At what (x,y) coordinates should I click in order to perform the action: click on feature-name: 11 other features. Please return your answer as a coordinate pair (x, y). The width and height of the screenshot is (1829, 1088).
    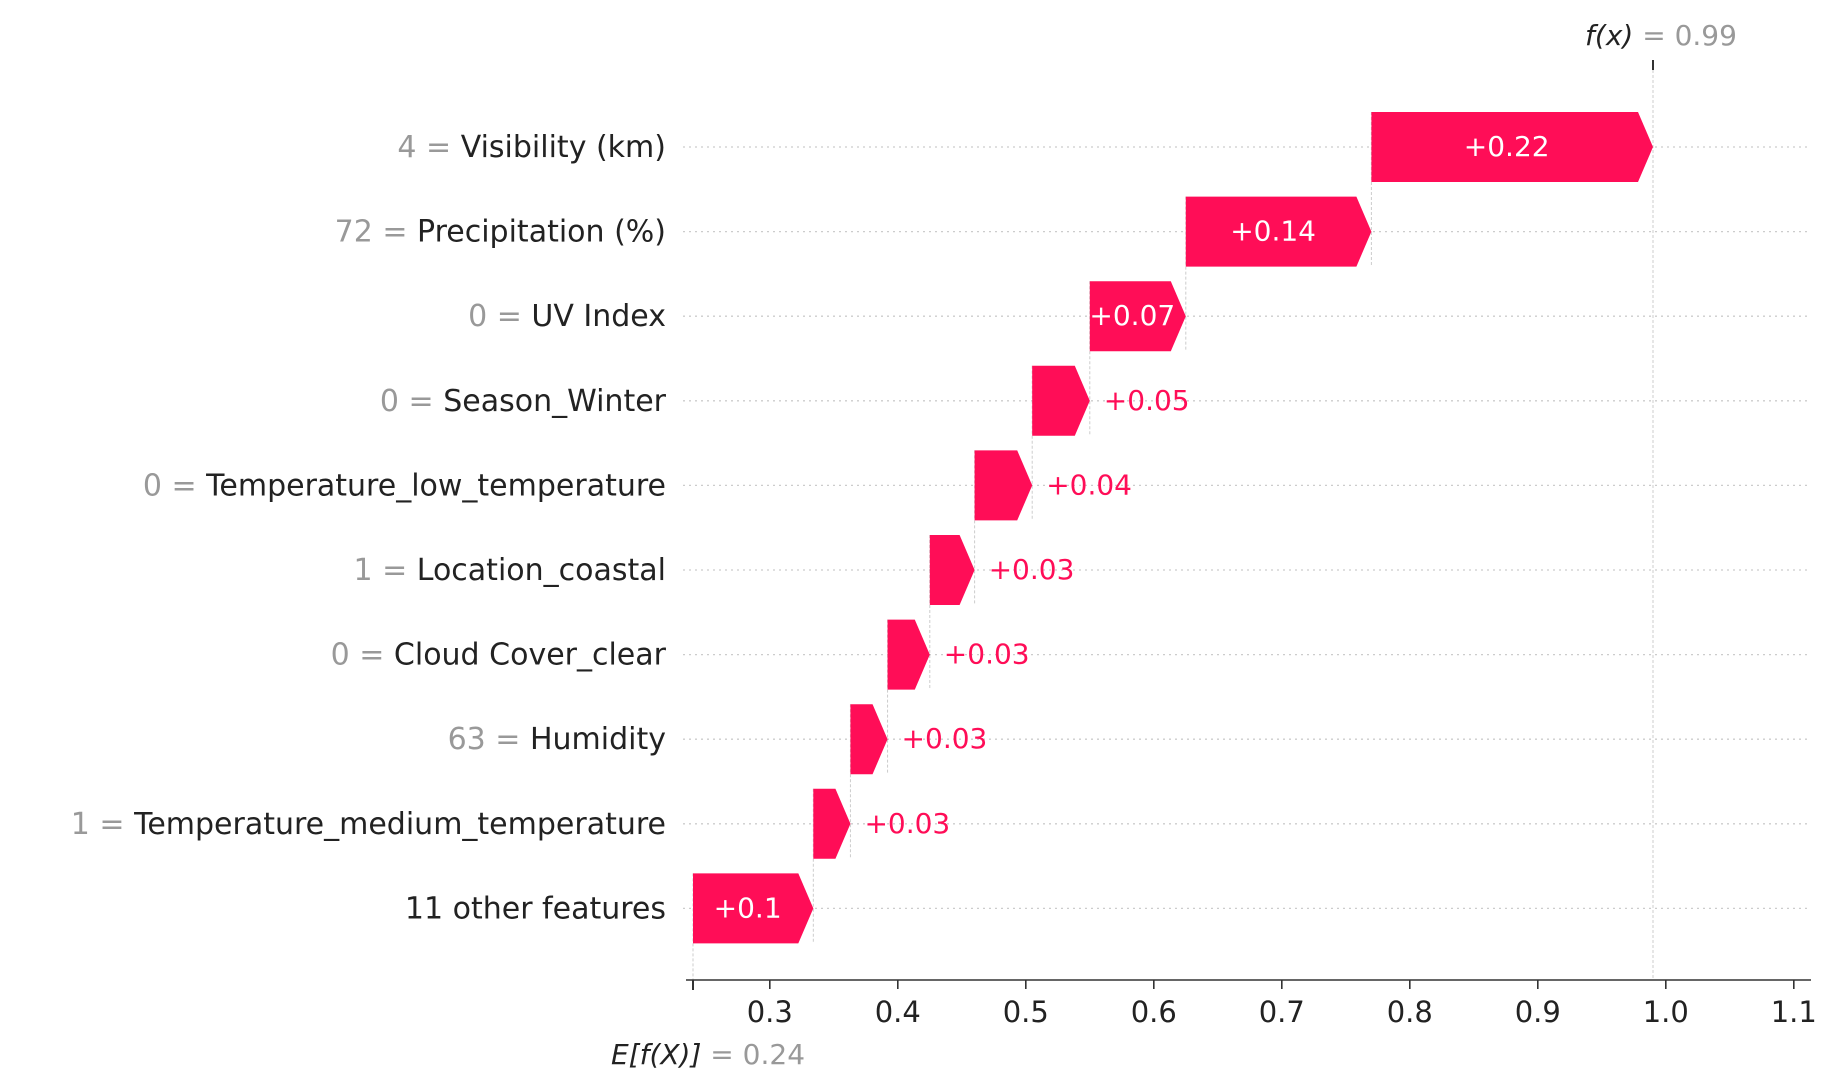
    Looking at the image, I should click on (535, 908).